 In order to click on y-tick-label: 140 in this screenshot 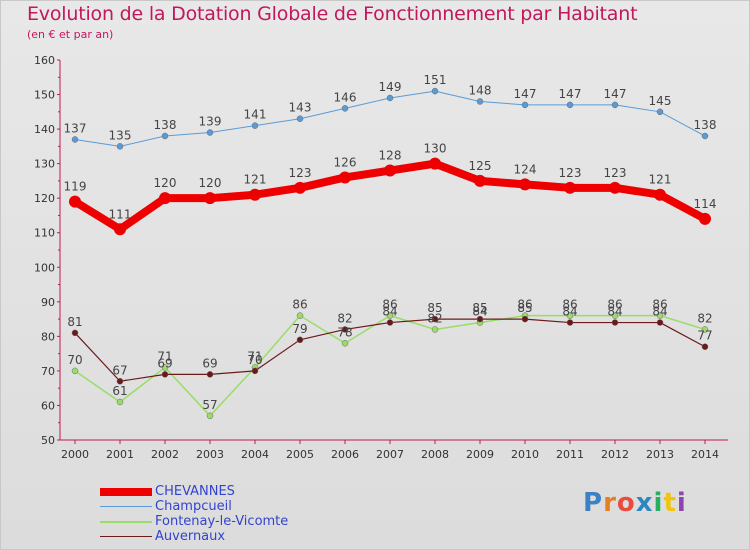, I will do `click(44, 129)`.